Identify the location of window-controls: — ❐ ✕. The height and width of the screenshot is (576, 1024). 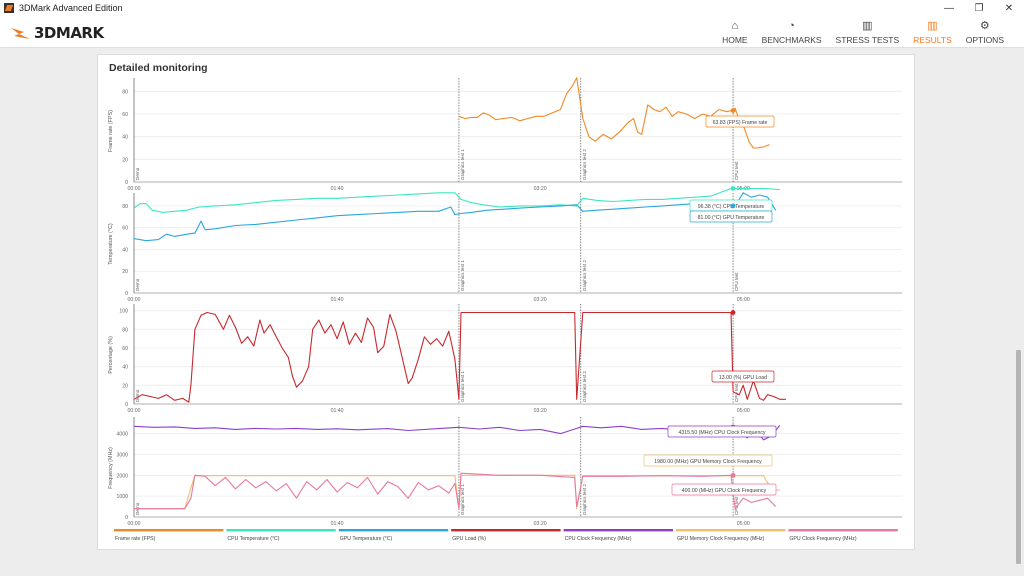
(979, 8).